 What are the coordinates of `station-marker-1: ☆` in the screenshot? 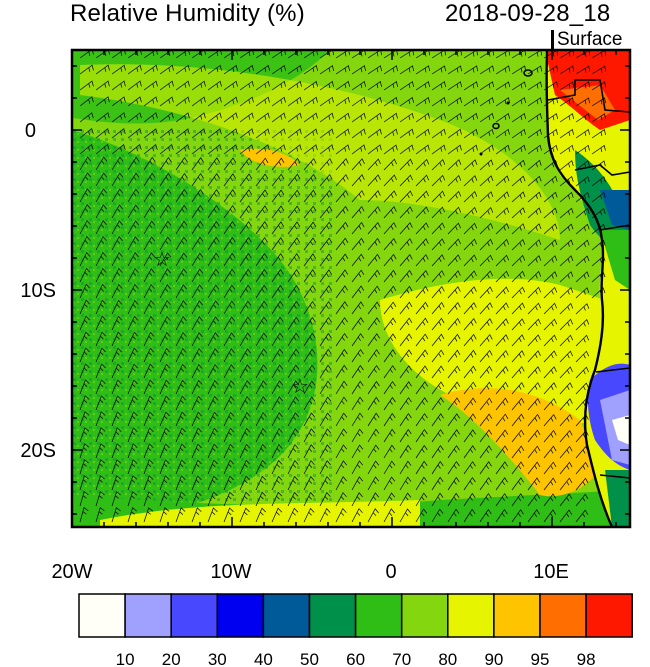 It's located at (162, 259).